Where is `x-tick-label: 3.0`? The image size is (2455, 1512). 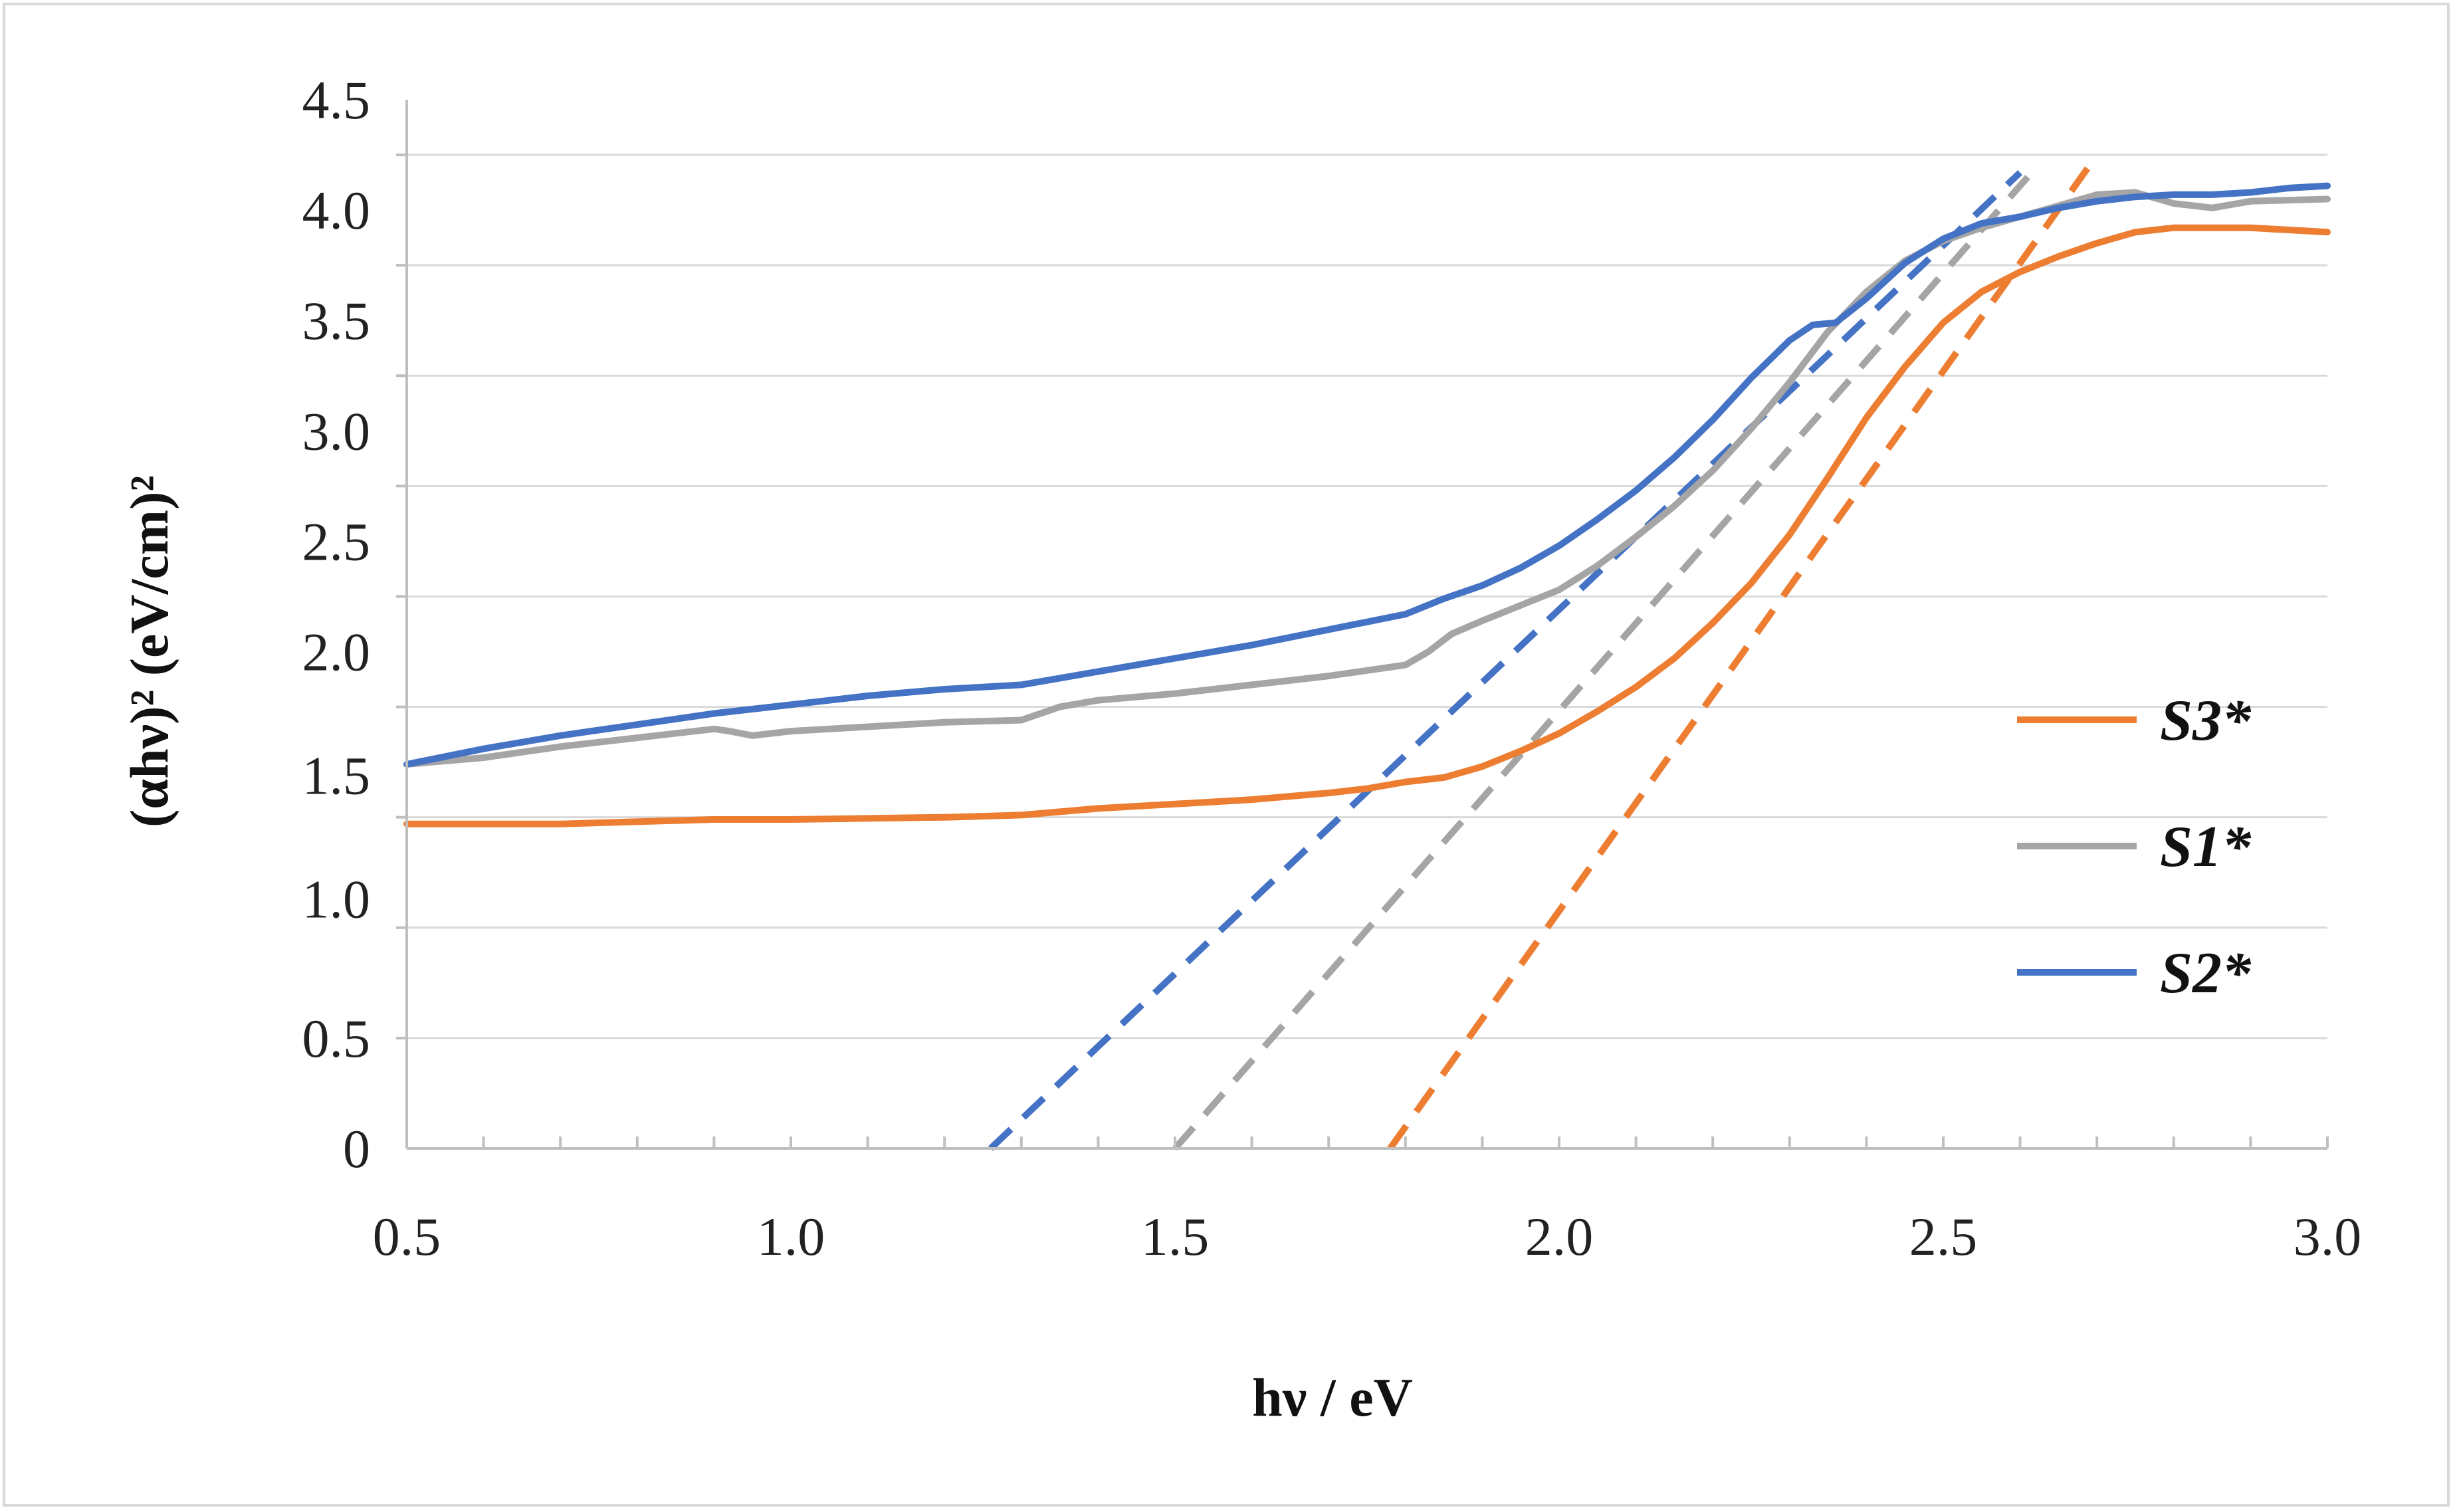 x-tick-label: 3.0 is located at coordinates (2328, 1236).